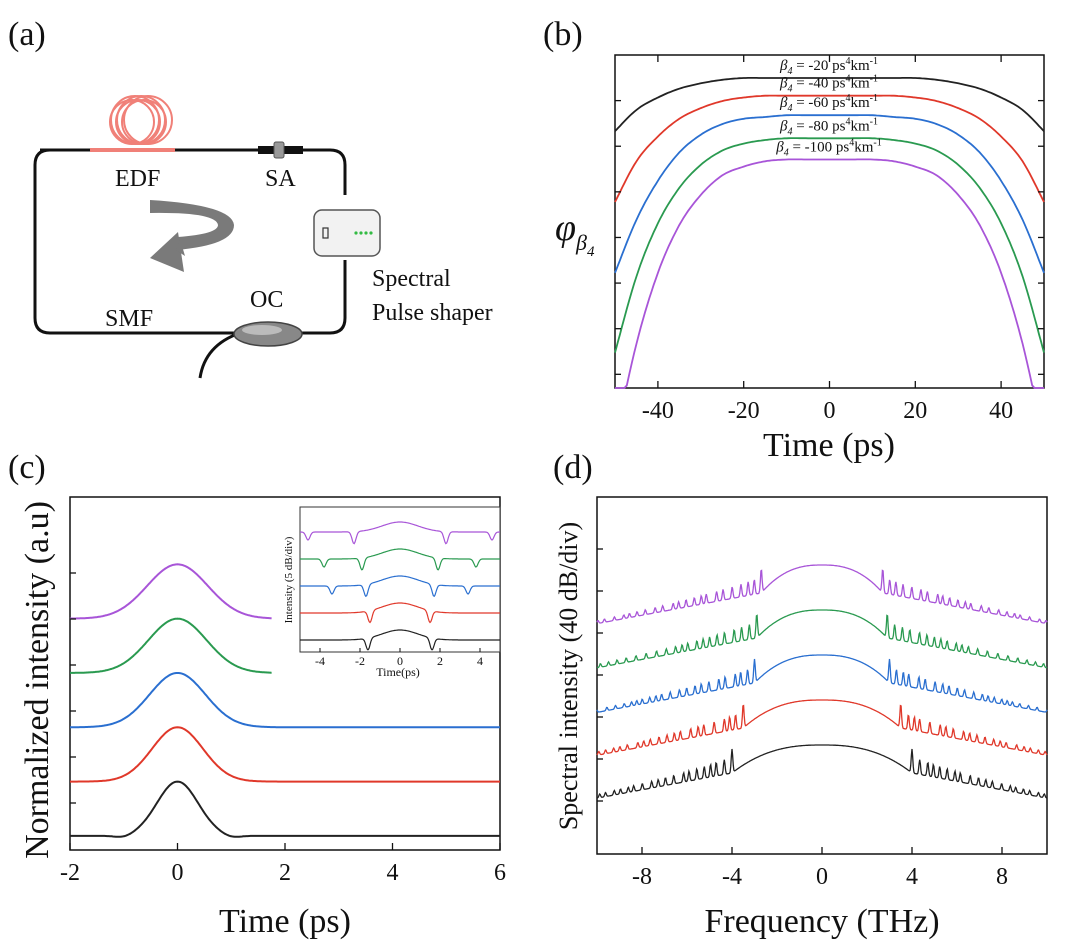  What do you see at coordinates (732, 877) in the screenshot?
I see `plot-d-xtick-label-1: -4` at bounding box center [732, 877].